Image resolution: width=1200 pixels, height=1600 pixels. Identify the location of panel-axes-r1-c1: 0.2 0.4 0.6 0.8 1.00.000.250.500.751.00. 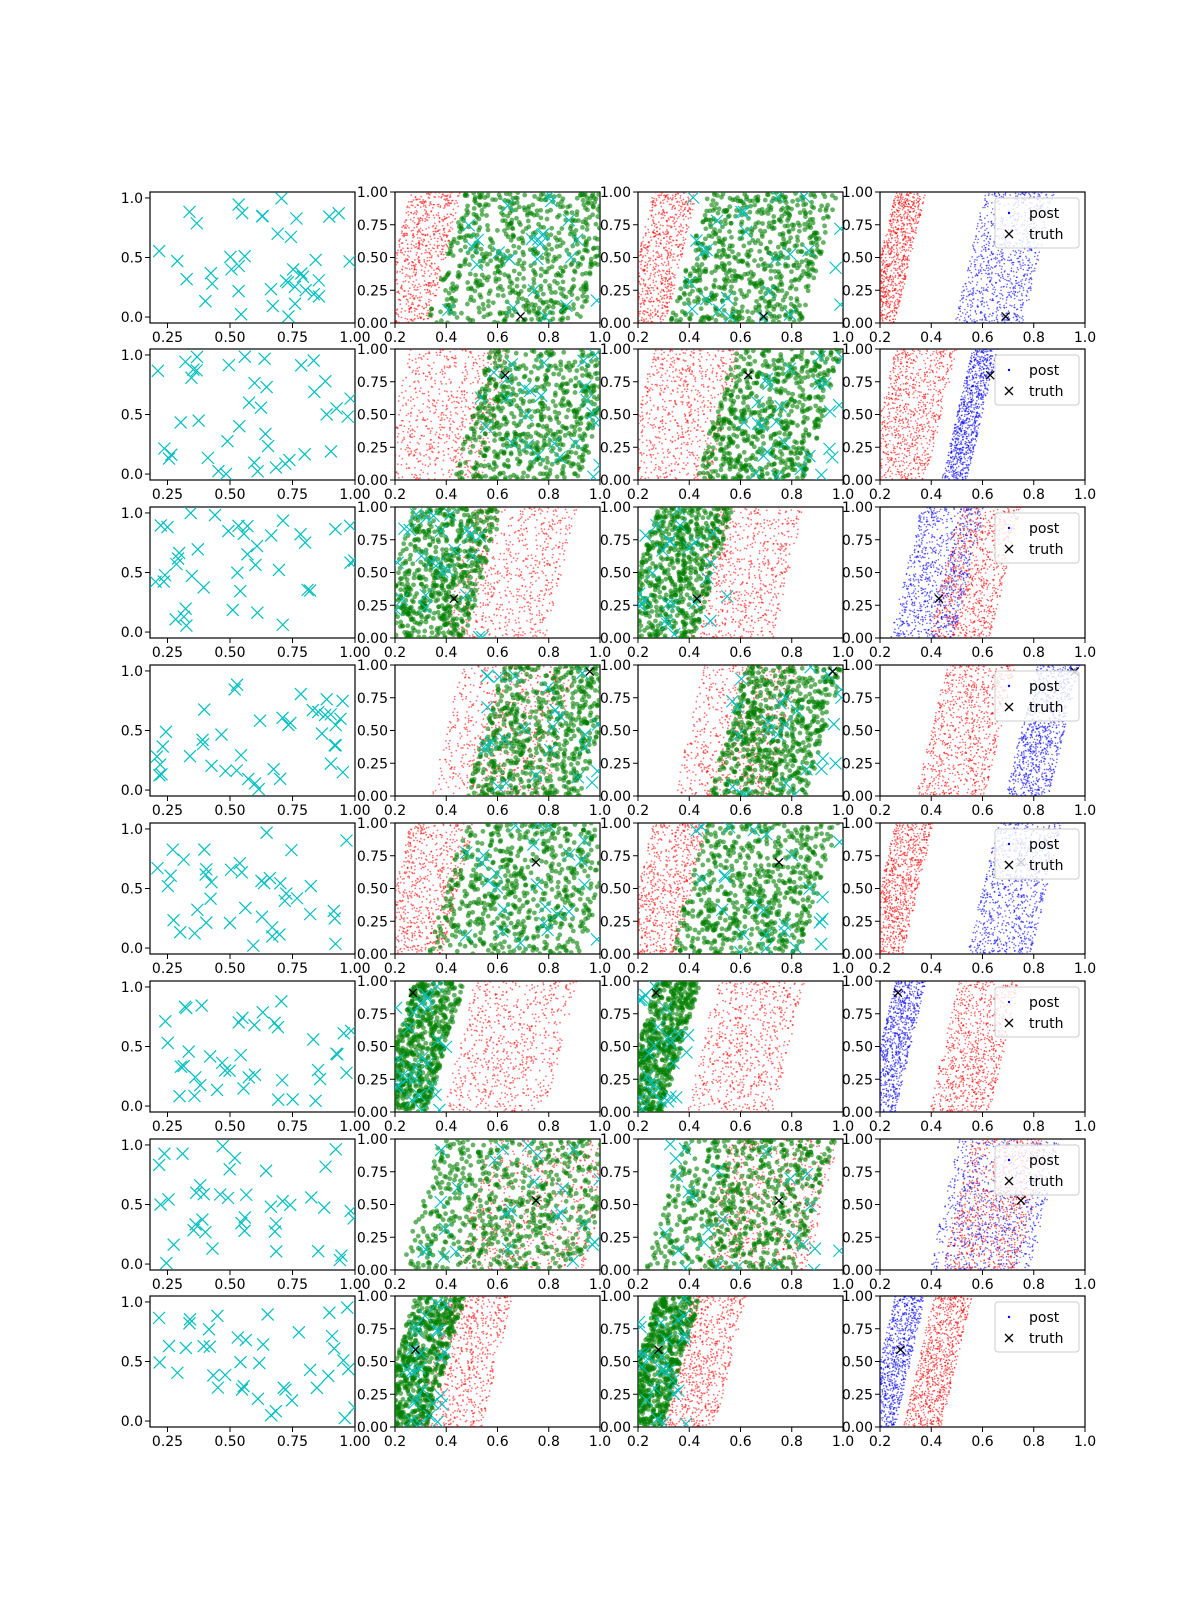
(484, 422).